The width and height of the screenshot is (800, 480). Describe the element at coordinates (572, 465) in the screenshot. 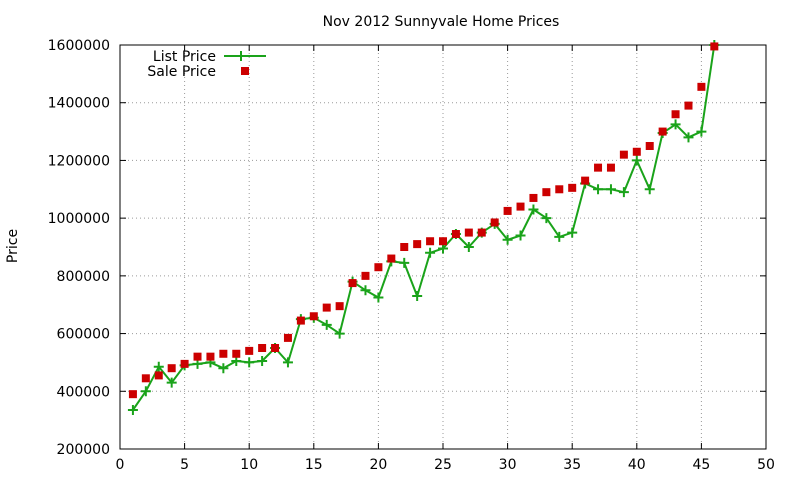

I see `x-tick-label: 35` at that location.